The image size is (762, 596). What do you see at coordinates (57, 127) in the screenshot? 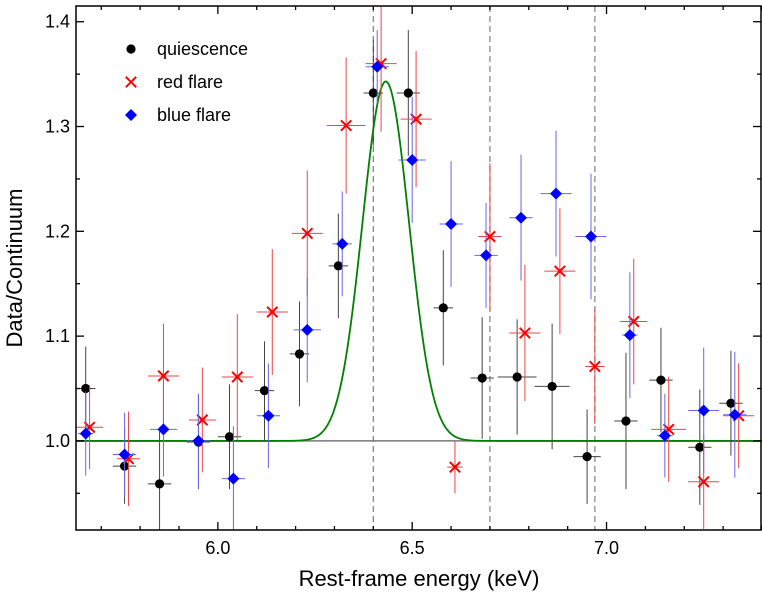
I see `y-tick-label: 1.3` at bounding box center [57, 127].